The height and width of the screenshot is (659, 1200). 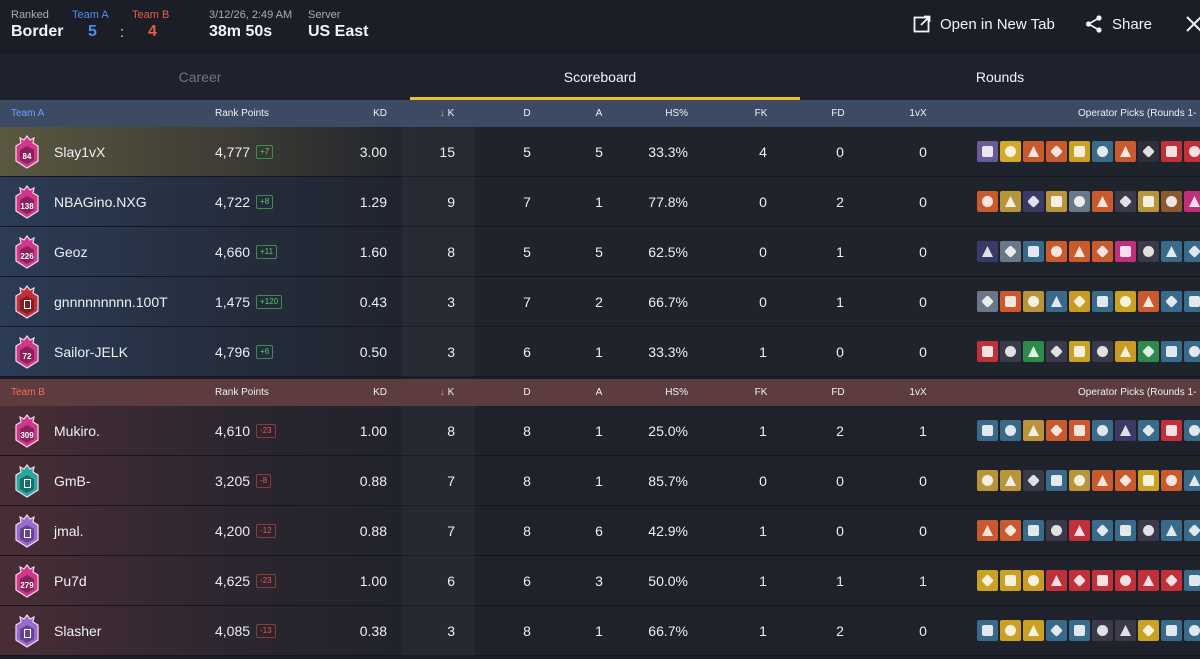 What do you see at coordinates (111, 302) in the screenshot?
I see `player-name: gnnnnnnnnn.100T` at bounding box center [111, 302].